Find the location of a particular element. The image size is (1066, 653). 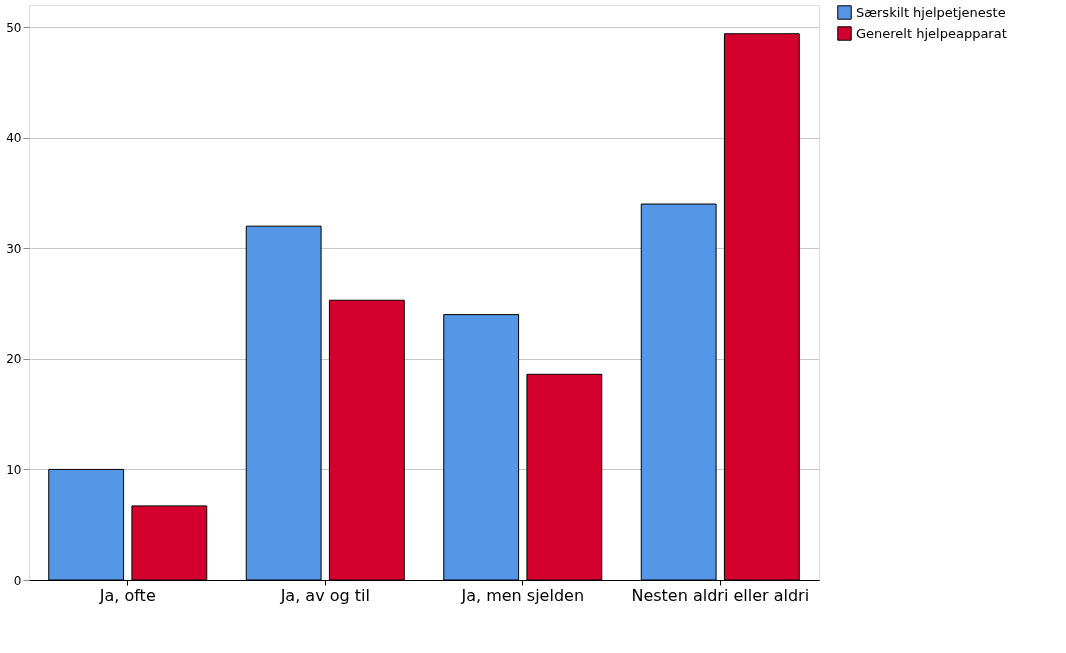

legend-label: Generelt hjelpeapparat is located at coordinates (931, 33).